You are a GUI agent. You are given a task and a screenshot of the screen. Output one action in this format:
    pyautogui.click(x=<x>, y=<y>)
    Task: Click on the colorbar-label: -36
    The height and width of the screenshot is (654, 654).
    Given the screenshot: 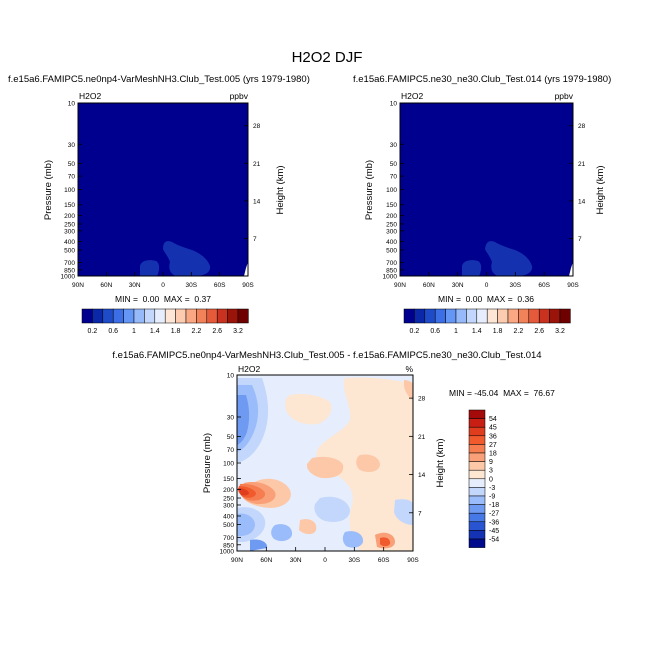 What is the action you would take?
    pyautogui.click(x=494, y=522)
    